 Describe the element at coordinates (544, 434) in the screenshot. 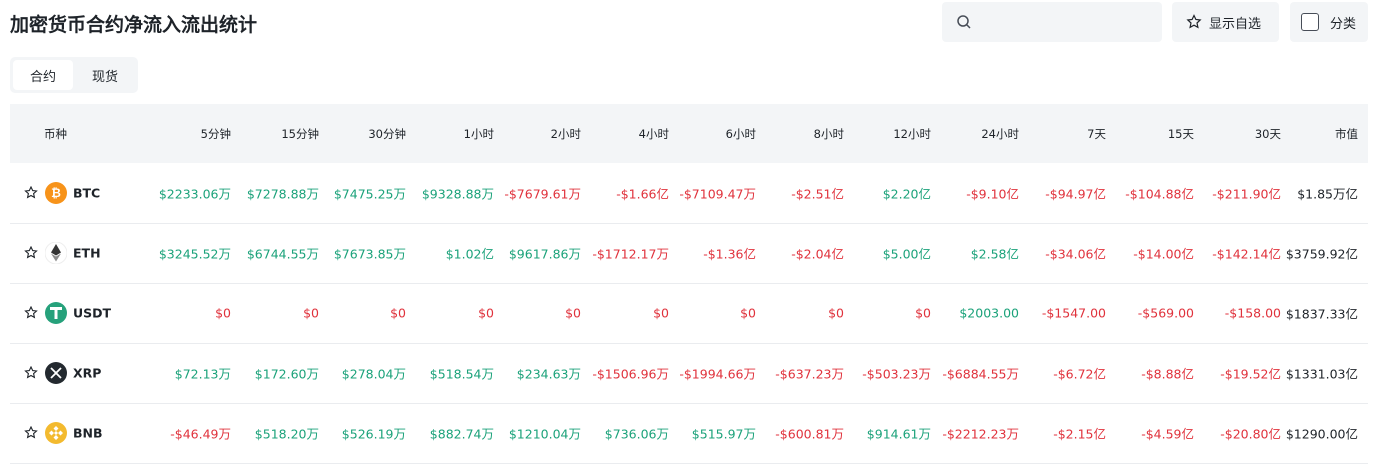

I see `flow-value: $1210.04万` at that location.